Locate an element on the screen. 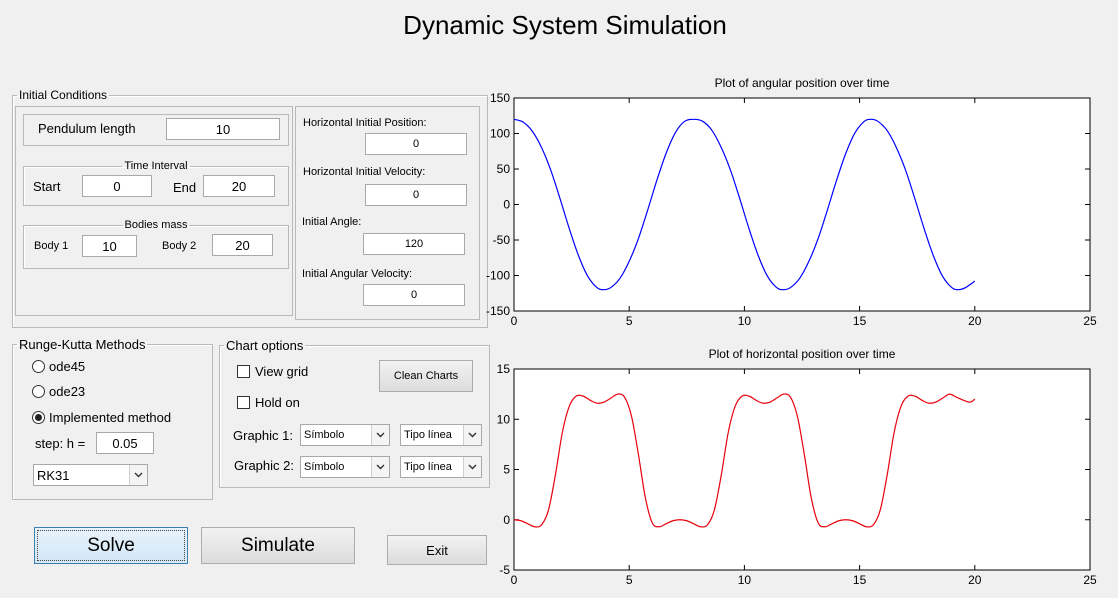 The image size is (1118, 598). horizontal-position-input is located at coordinates (416, 144).